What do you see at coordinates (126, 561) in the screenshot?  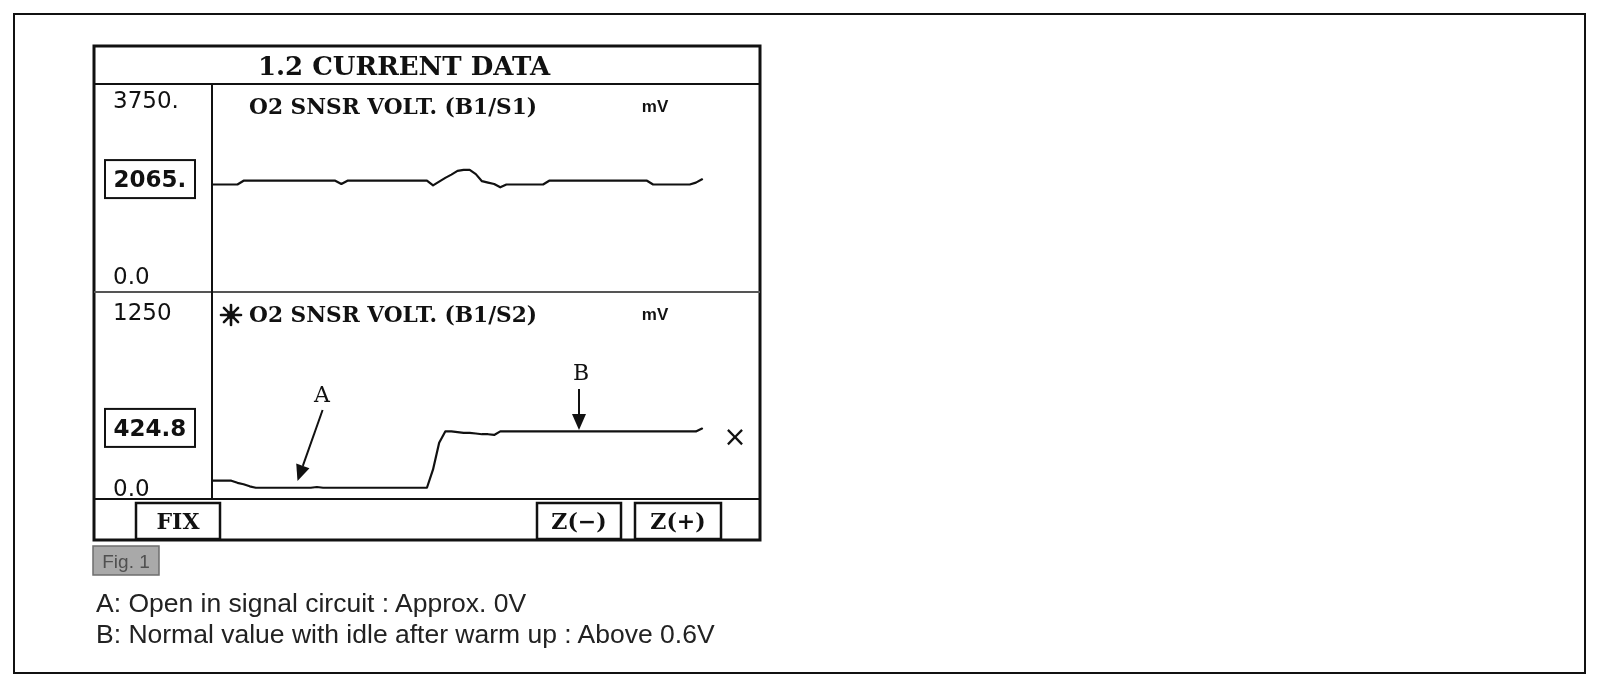 I see `caption: Fig. 1` at bounding box center [126, 561].